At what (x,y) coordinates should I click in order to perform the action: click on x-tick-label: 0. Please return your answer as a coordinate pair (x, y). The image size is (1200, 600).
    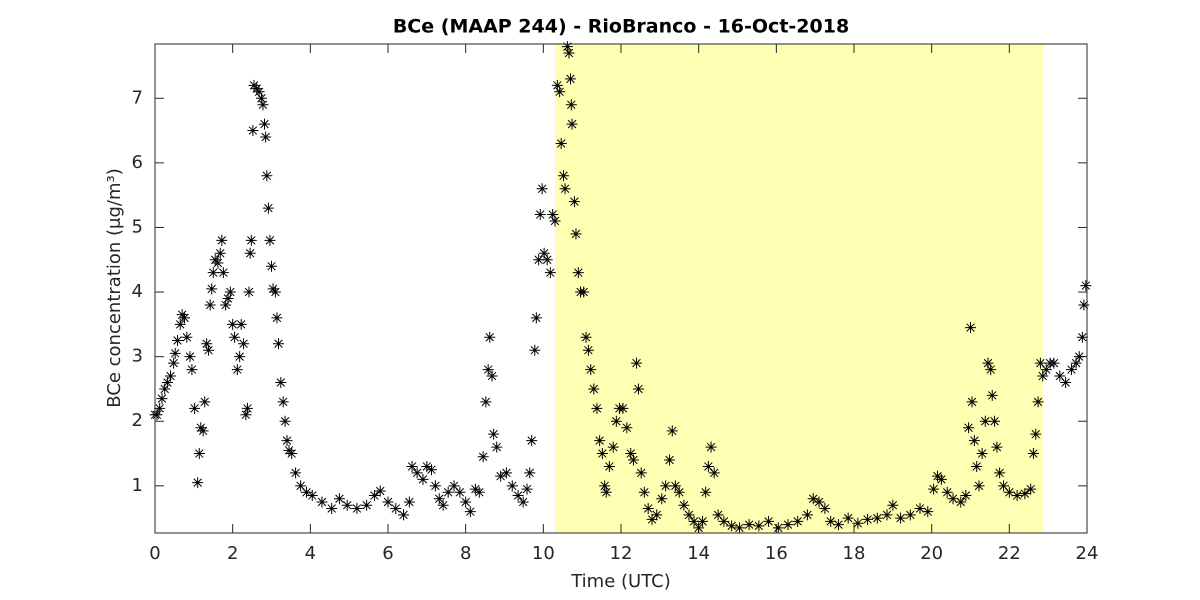
    Looking at the image, I should click on (154, 553).